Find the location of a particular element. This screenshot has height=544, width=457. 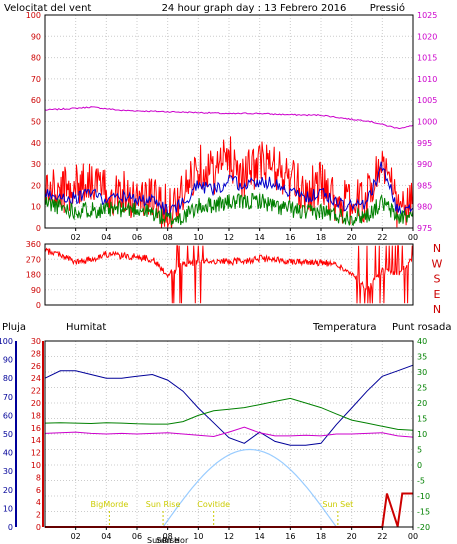

temperature-y-tick-label: 5 is located at coordinates (419, 450).